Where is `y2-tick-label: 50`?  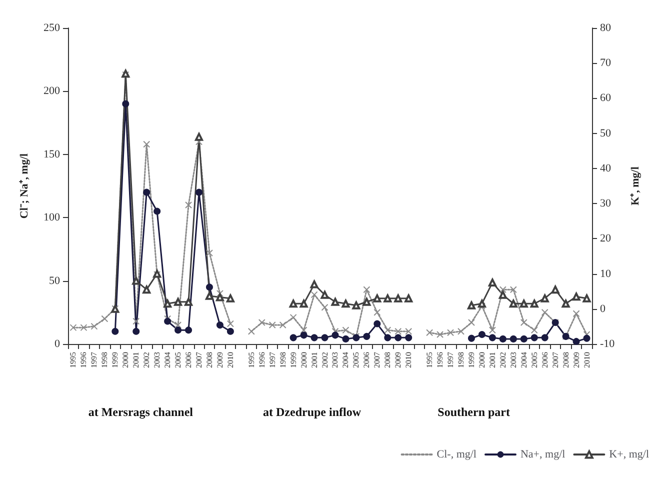
y2-tick-label: 50 is located at coordinates (606, 133).